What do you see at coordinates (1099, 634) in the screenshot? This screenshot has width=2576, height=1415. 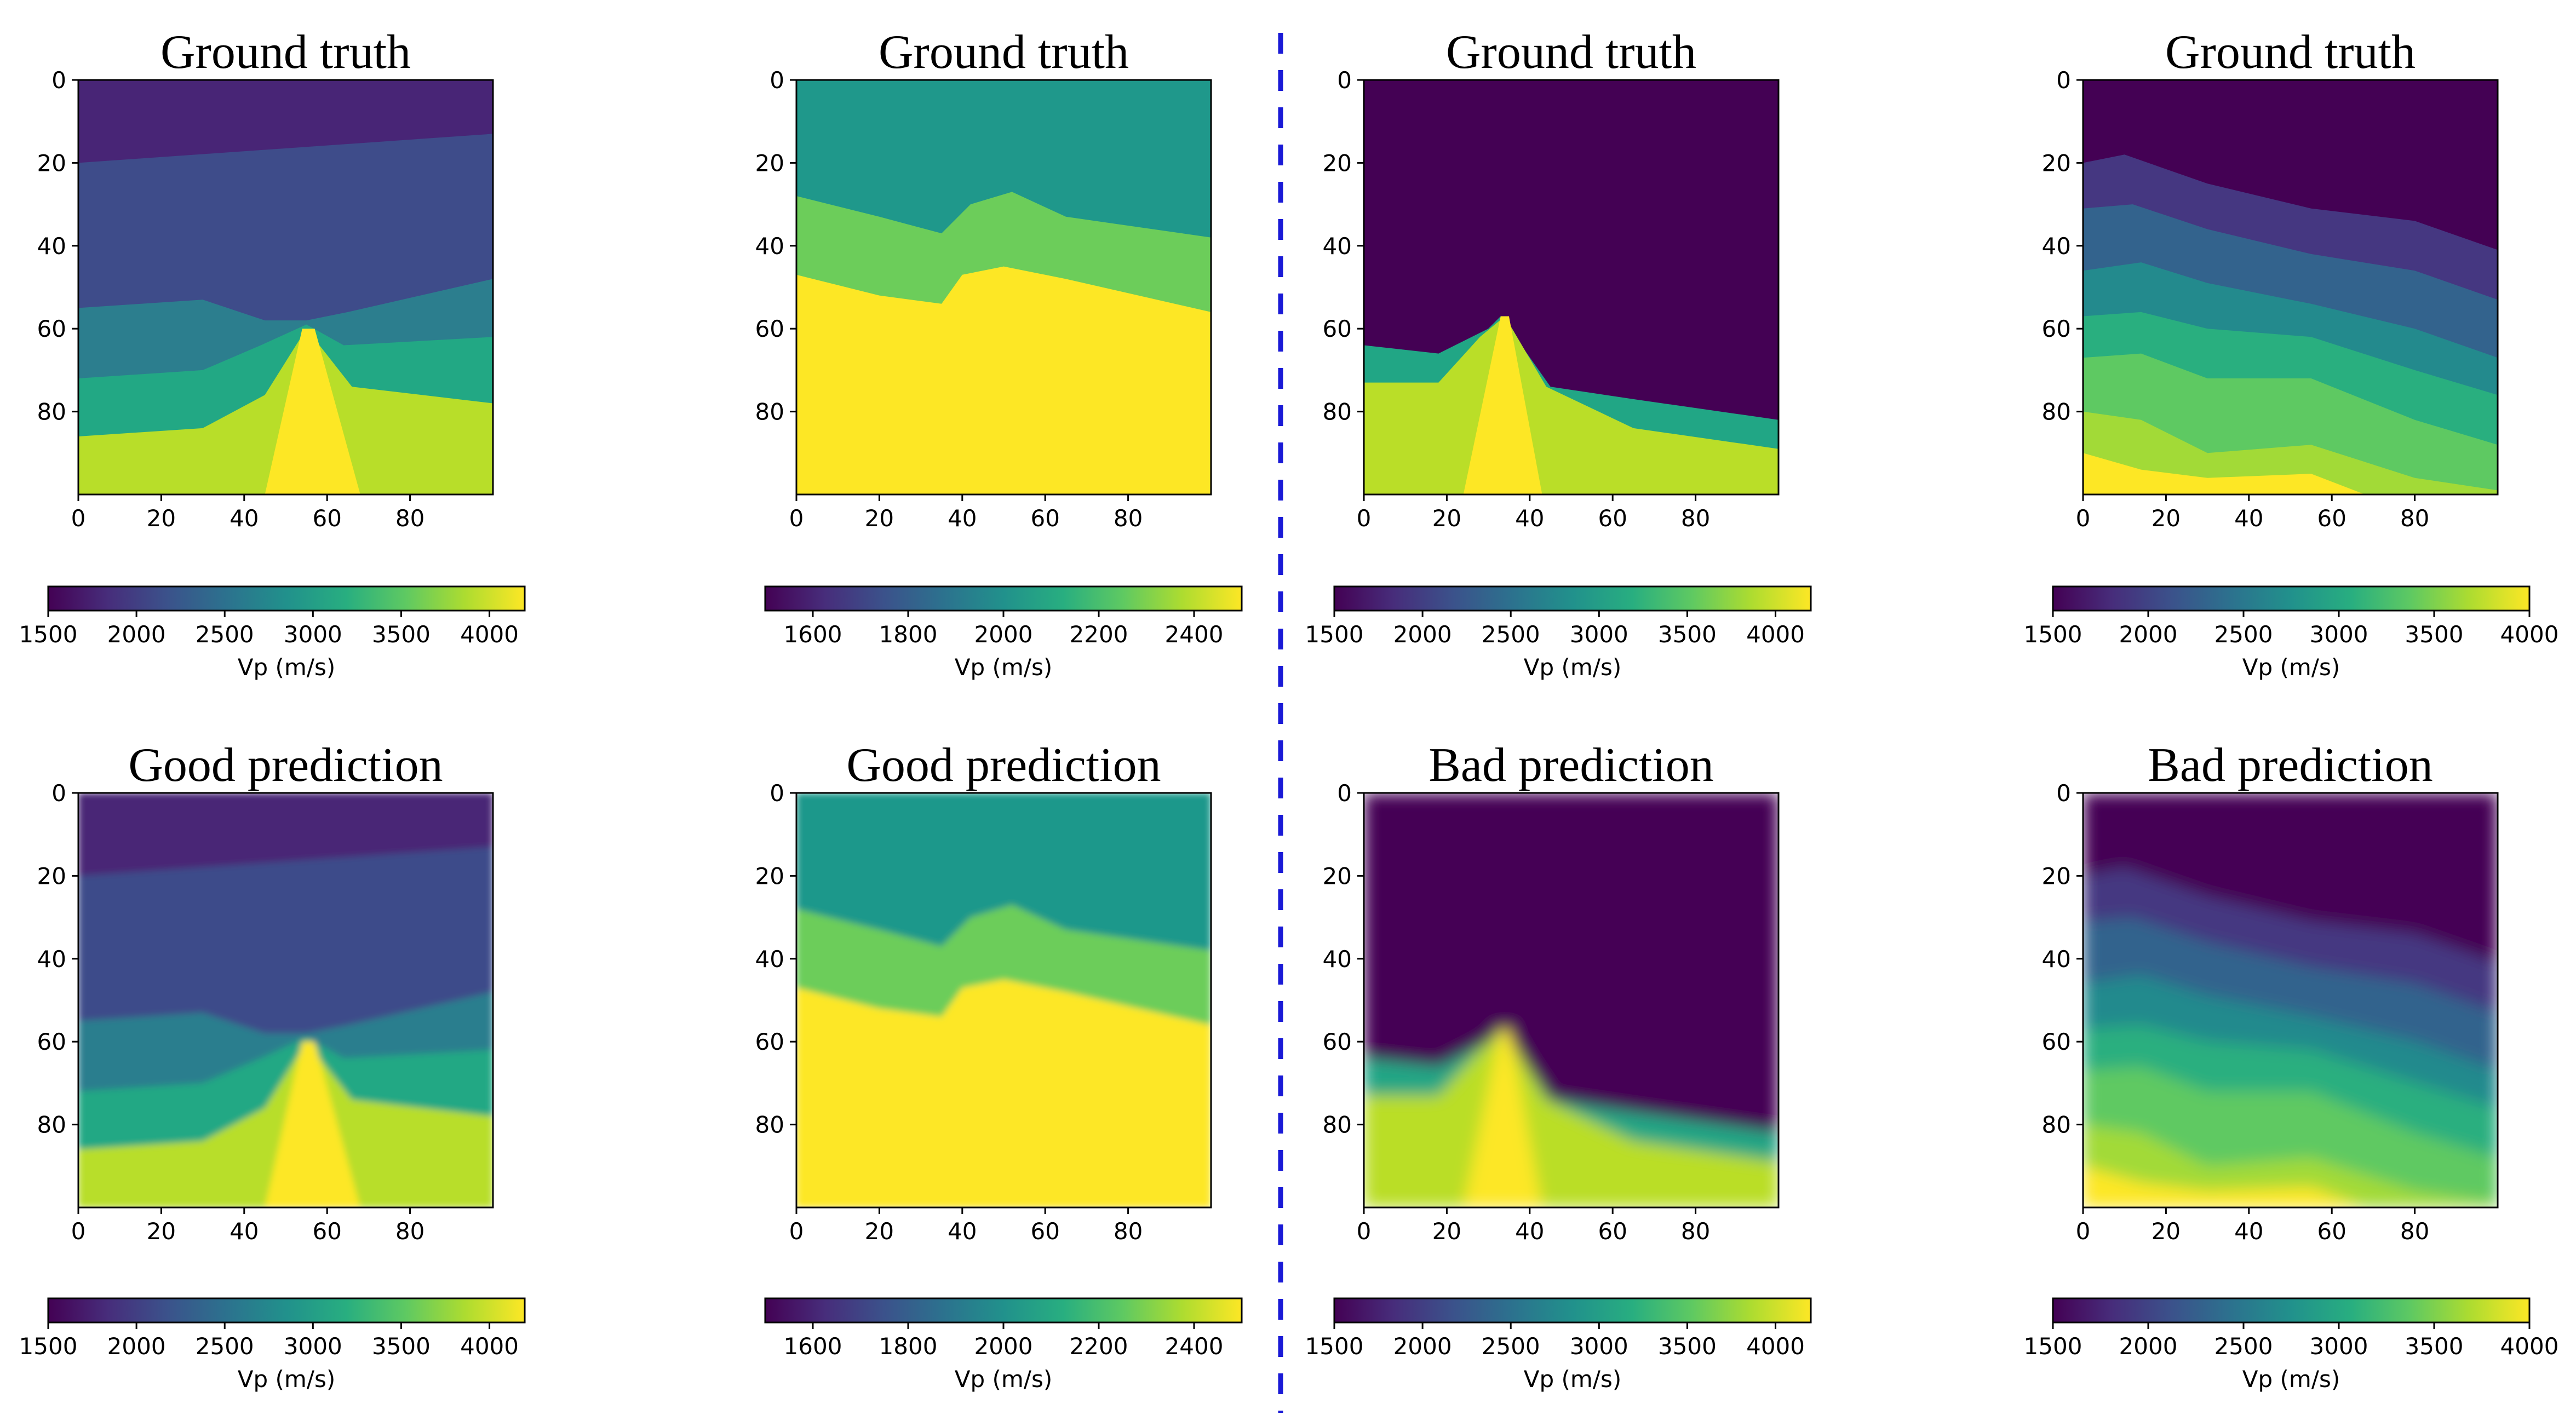 I see `colorbar-tick-label: 2200` at bounding box center [1099, 634].